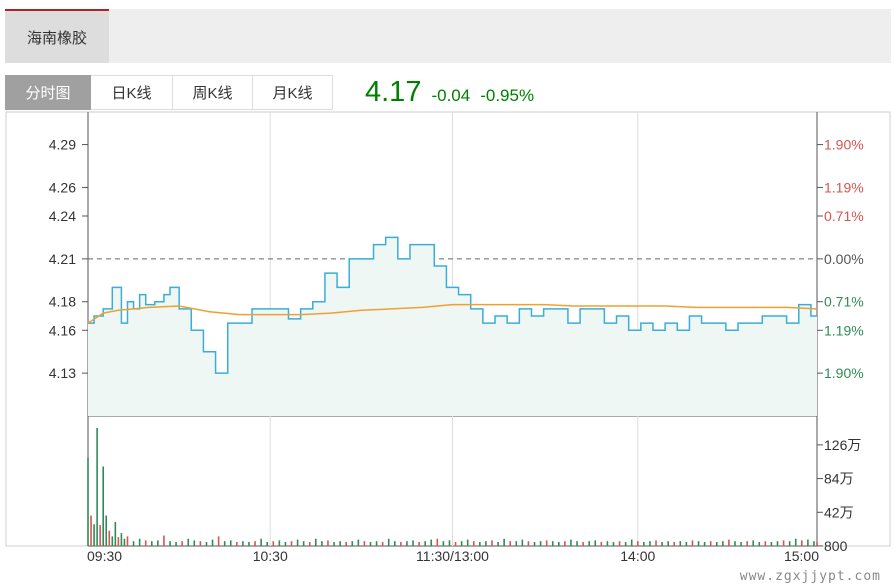  I want to click on x-tick-label: 09:30, so click(104, 556).